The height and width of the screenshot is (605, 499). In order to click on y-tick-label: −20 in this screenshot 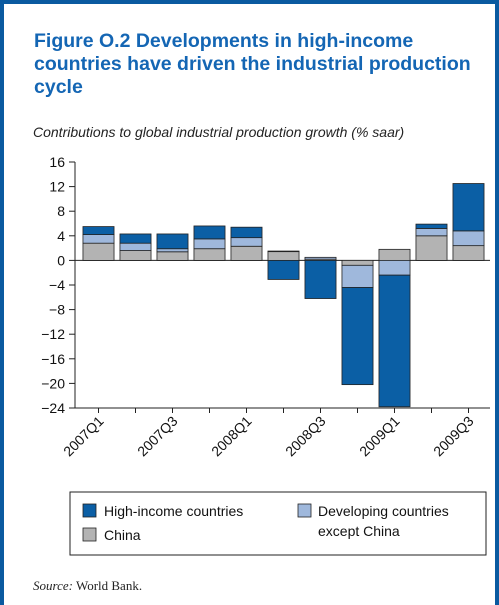, I will do `click(53, 383)`.